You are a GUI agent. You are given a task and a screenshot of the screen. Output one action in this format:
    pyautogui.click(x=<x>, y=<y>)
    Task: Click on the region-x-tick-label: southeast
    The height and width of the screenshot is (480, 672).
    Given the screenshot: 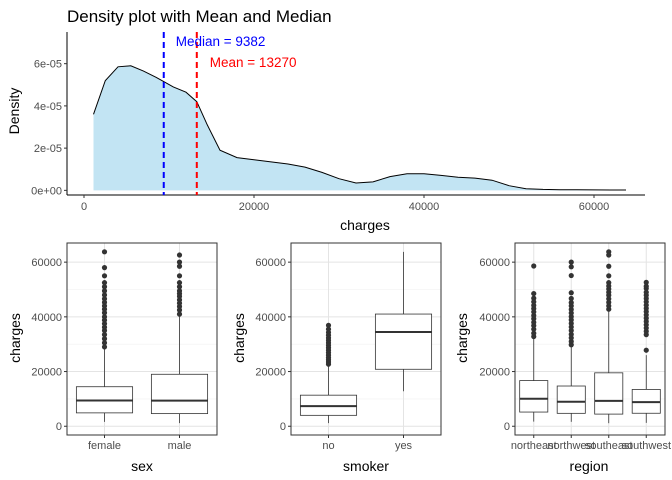 What is the action you would take?
    pyautogui.click(x=609, y=446)
    